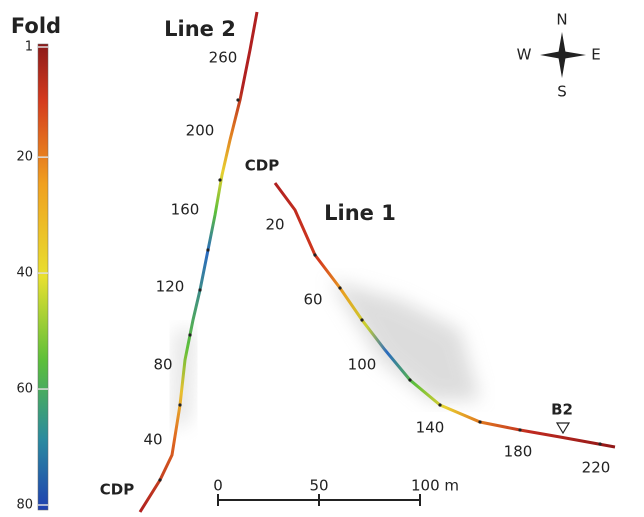 The height and width of the screenshot is (517, 644). What do you see at coordinates (200, 29) in the screenshot?
I see `line-label: Line 2` at bounding box center [200, 29].